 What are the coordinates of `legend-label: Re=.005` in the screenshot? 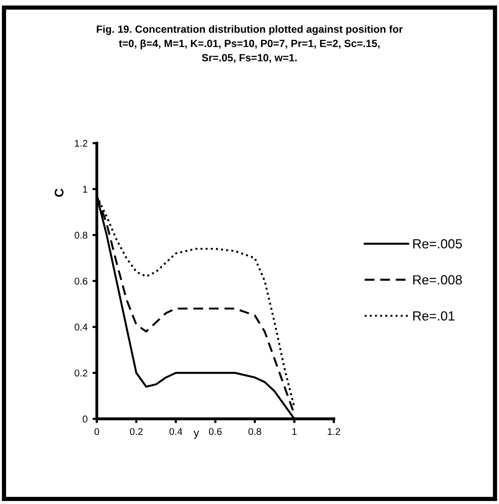 It's located at (437, 243).